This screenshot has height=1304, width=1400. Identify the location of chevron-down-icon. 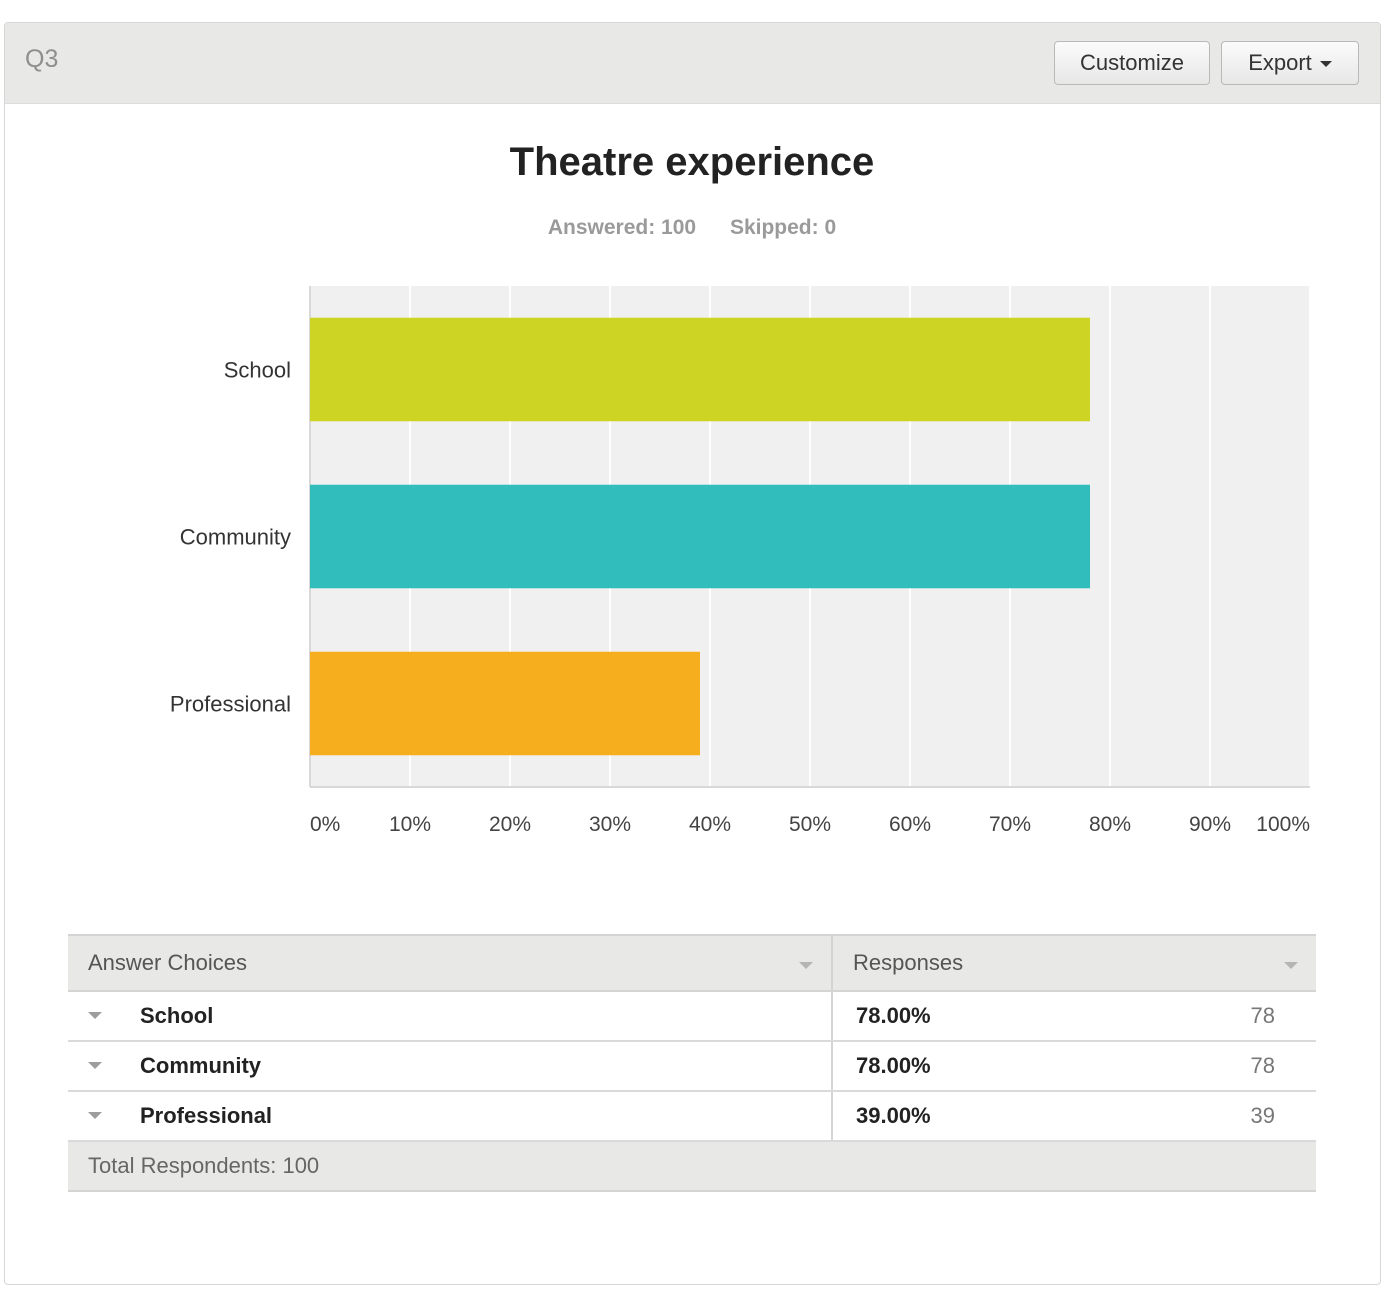
(1325, 64).